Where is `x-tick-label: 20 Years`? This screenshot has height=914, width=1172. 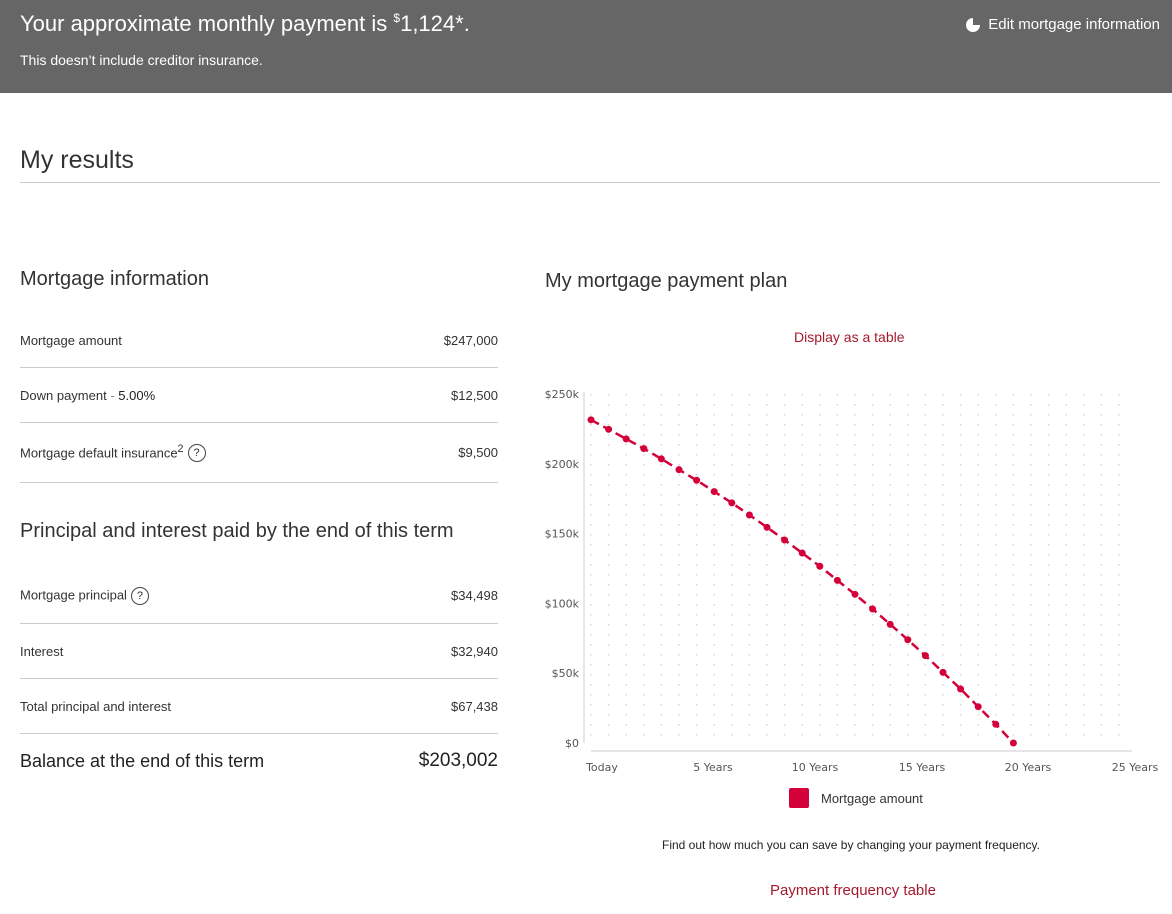
x-tick-label: 20 Years is located at coordinates (1028, 767).